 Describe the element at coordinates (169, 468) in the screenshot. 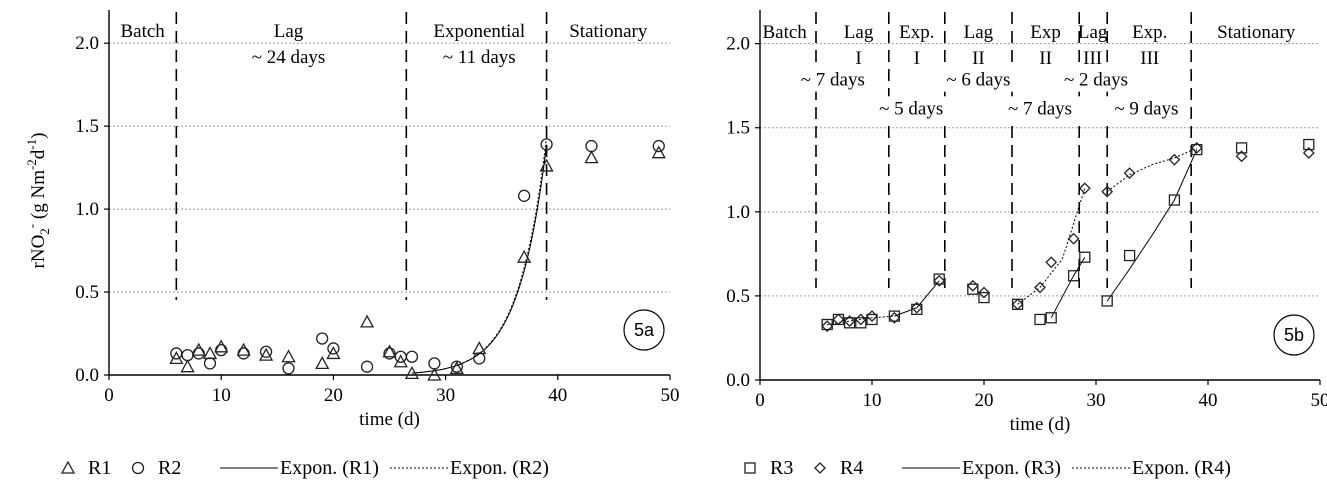

I see `legend-label: R2` at that location.